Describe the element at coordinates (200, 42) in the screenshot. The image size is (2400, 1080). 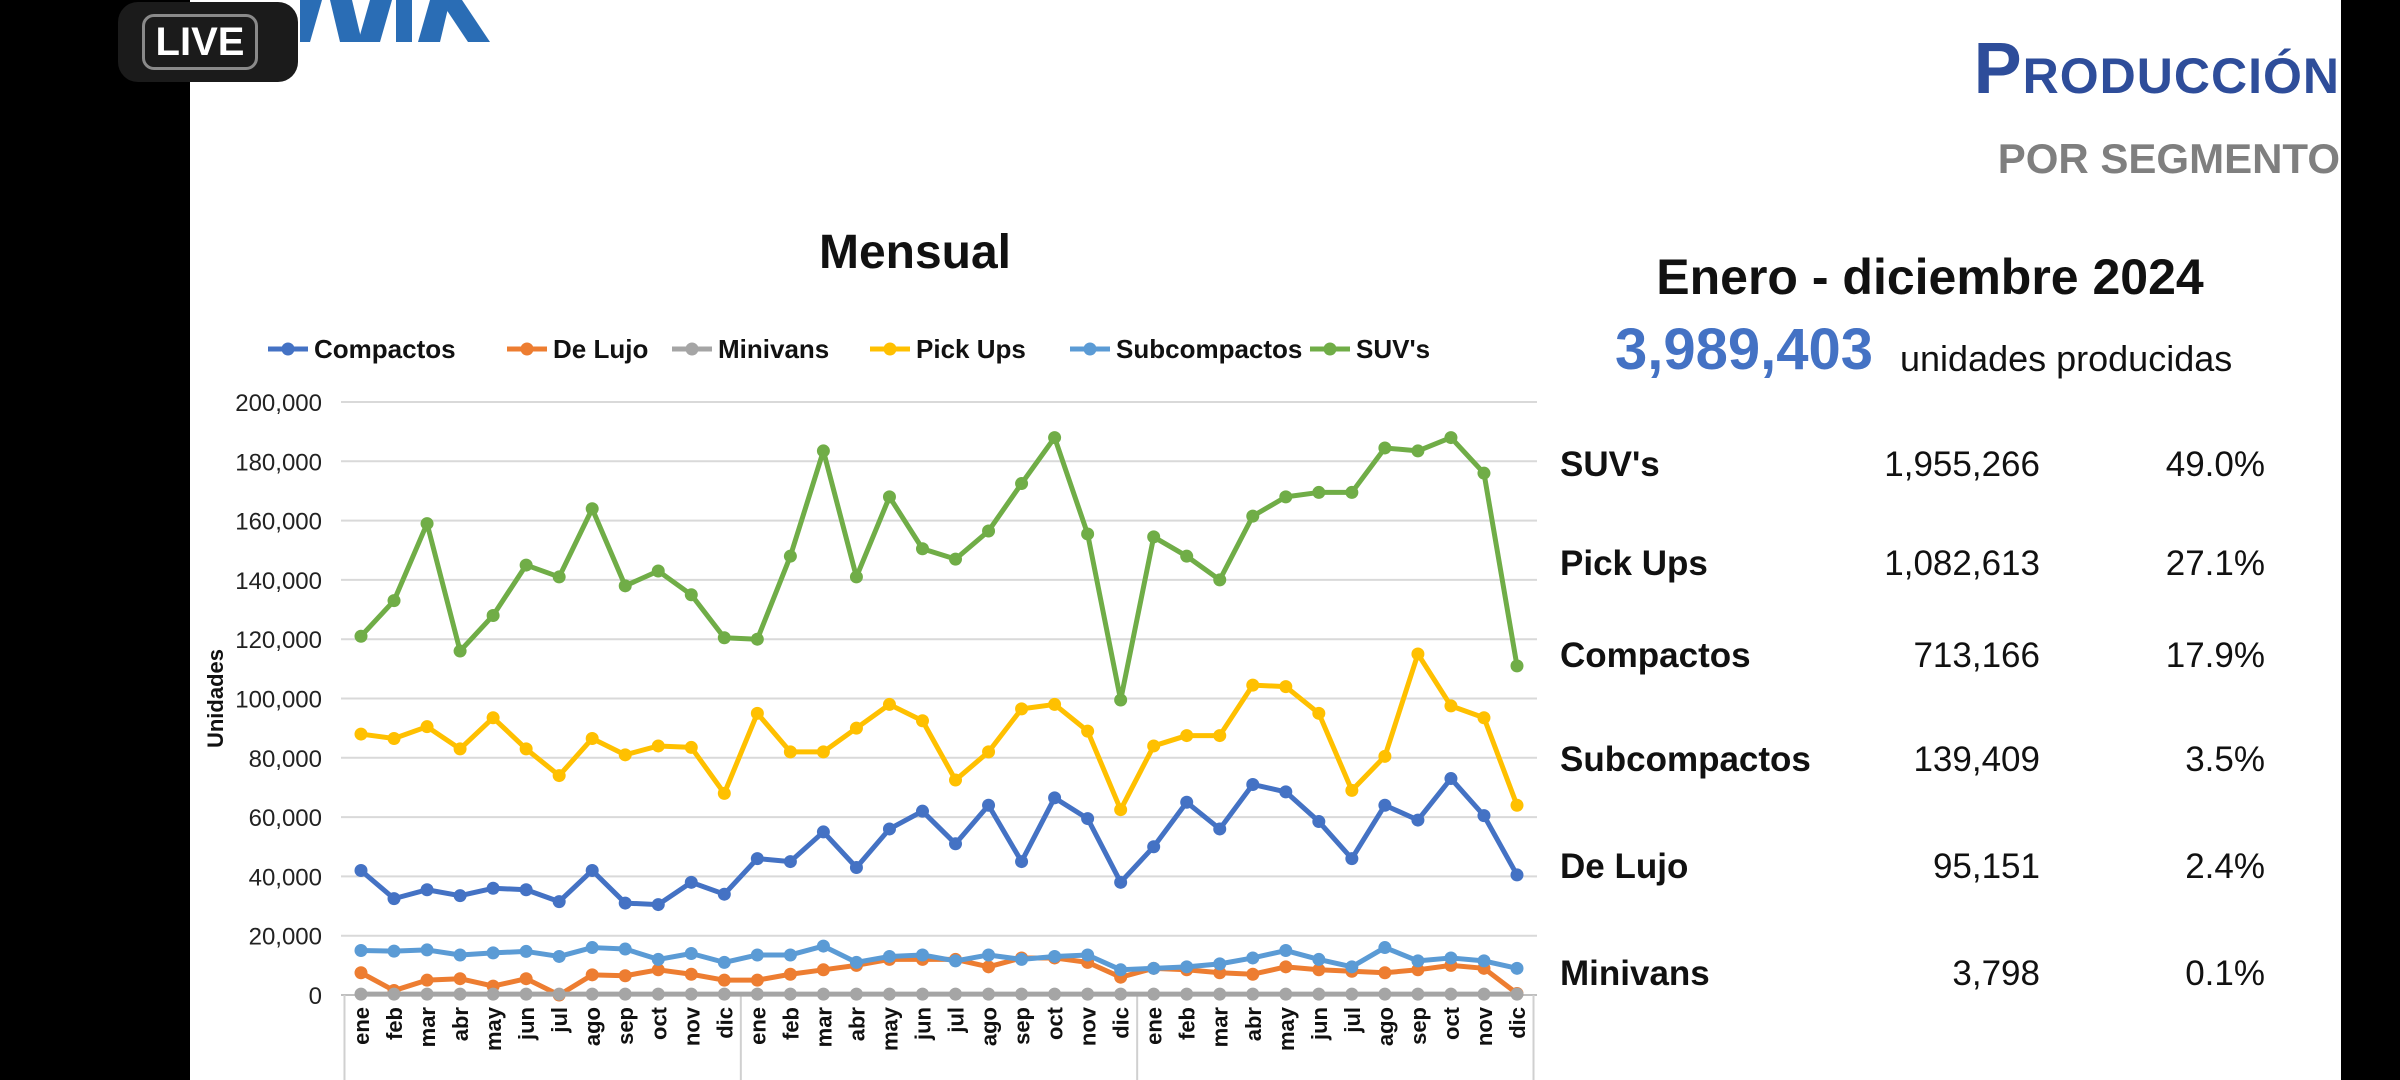
I see `live-label: LIVE` at that location.